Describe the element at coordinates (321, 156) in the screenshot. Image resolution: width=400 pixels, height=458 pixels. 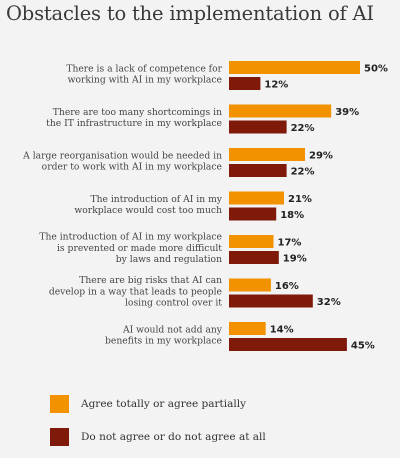
I see `data-label-agree: 29%` at that location.